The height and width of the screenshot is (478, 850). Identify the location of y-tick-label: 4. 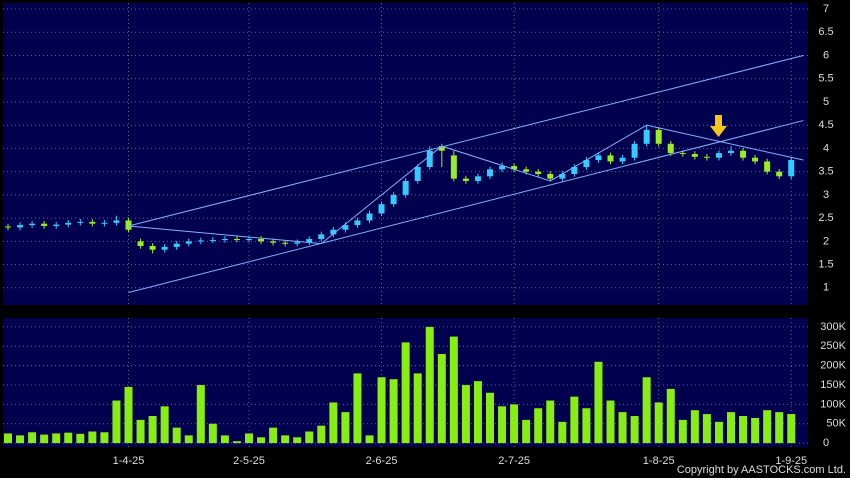
(826, 148).